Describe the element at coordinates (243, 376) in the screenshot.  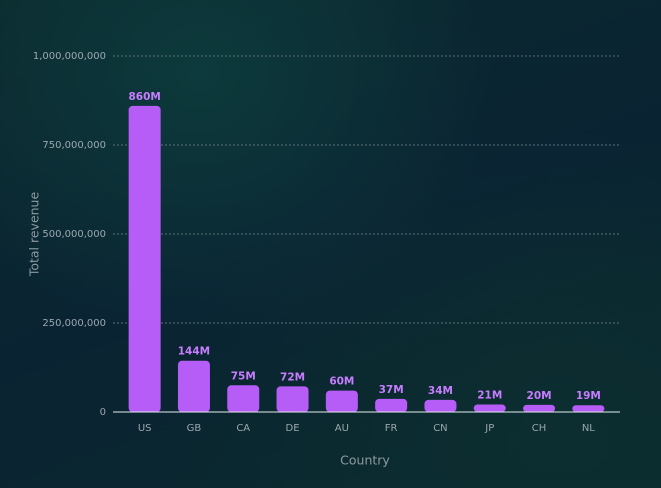
I see `value-label: 75M` at that location.